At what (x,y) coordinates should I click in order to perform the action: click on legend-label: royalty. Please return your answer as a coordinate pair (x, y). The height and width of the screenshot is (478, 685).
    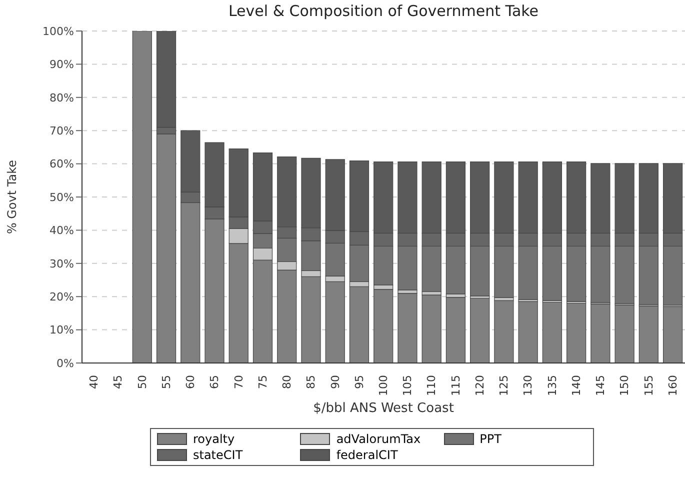
    Looking at the image, I should click on (214, 439).